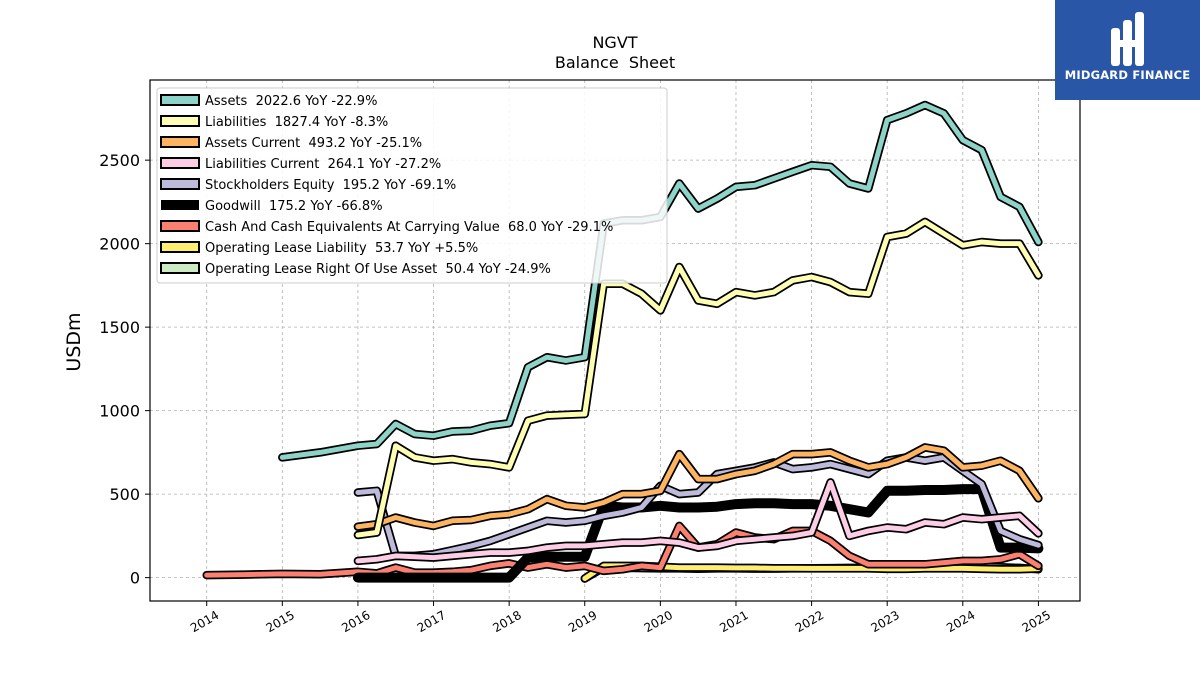 The image size is (1200, 675). What do you see at coordinates (291, 101) in the screenshot?
I see `legend-label: Assets 2022.6 YoY -22.9%` at bounding box center [291, 101].